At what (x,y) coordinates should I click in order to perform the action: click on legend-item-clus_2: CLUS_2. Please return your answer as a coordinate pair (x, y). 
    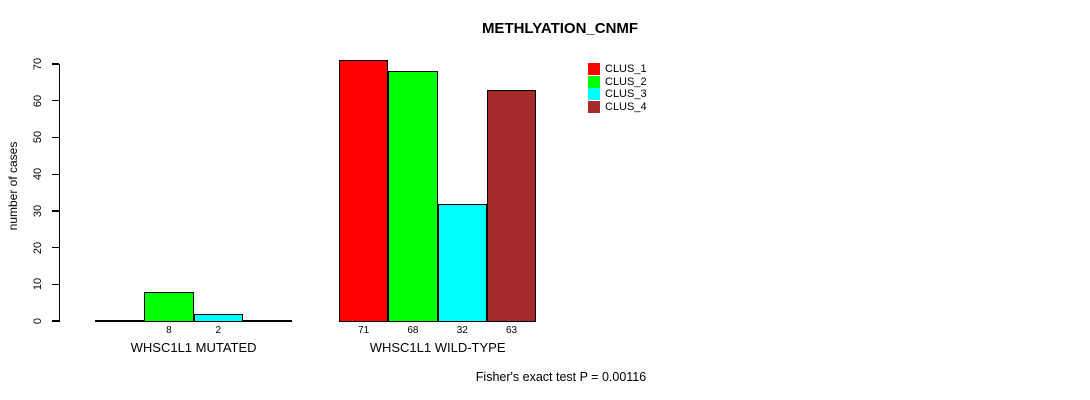
    Looking at the image, I should click on (617, 82).